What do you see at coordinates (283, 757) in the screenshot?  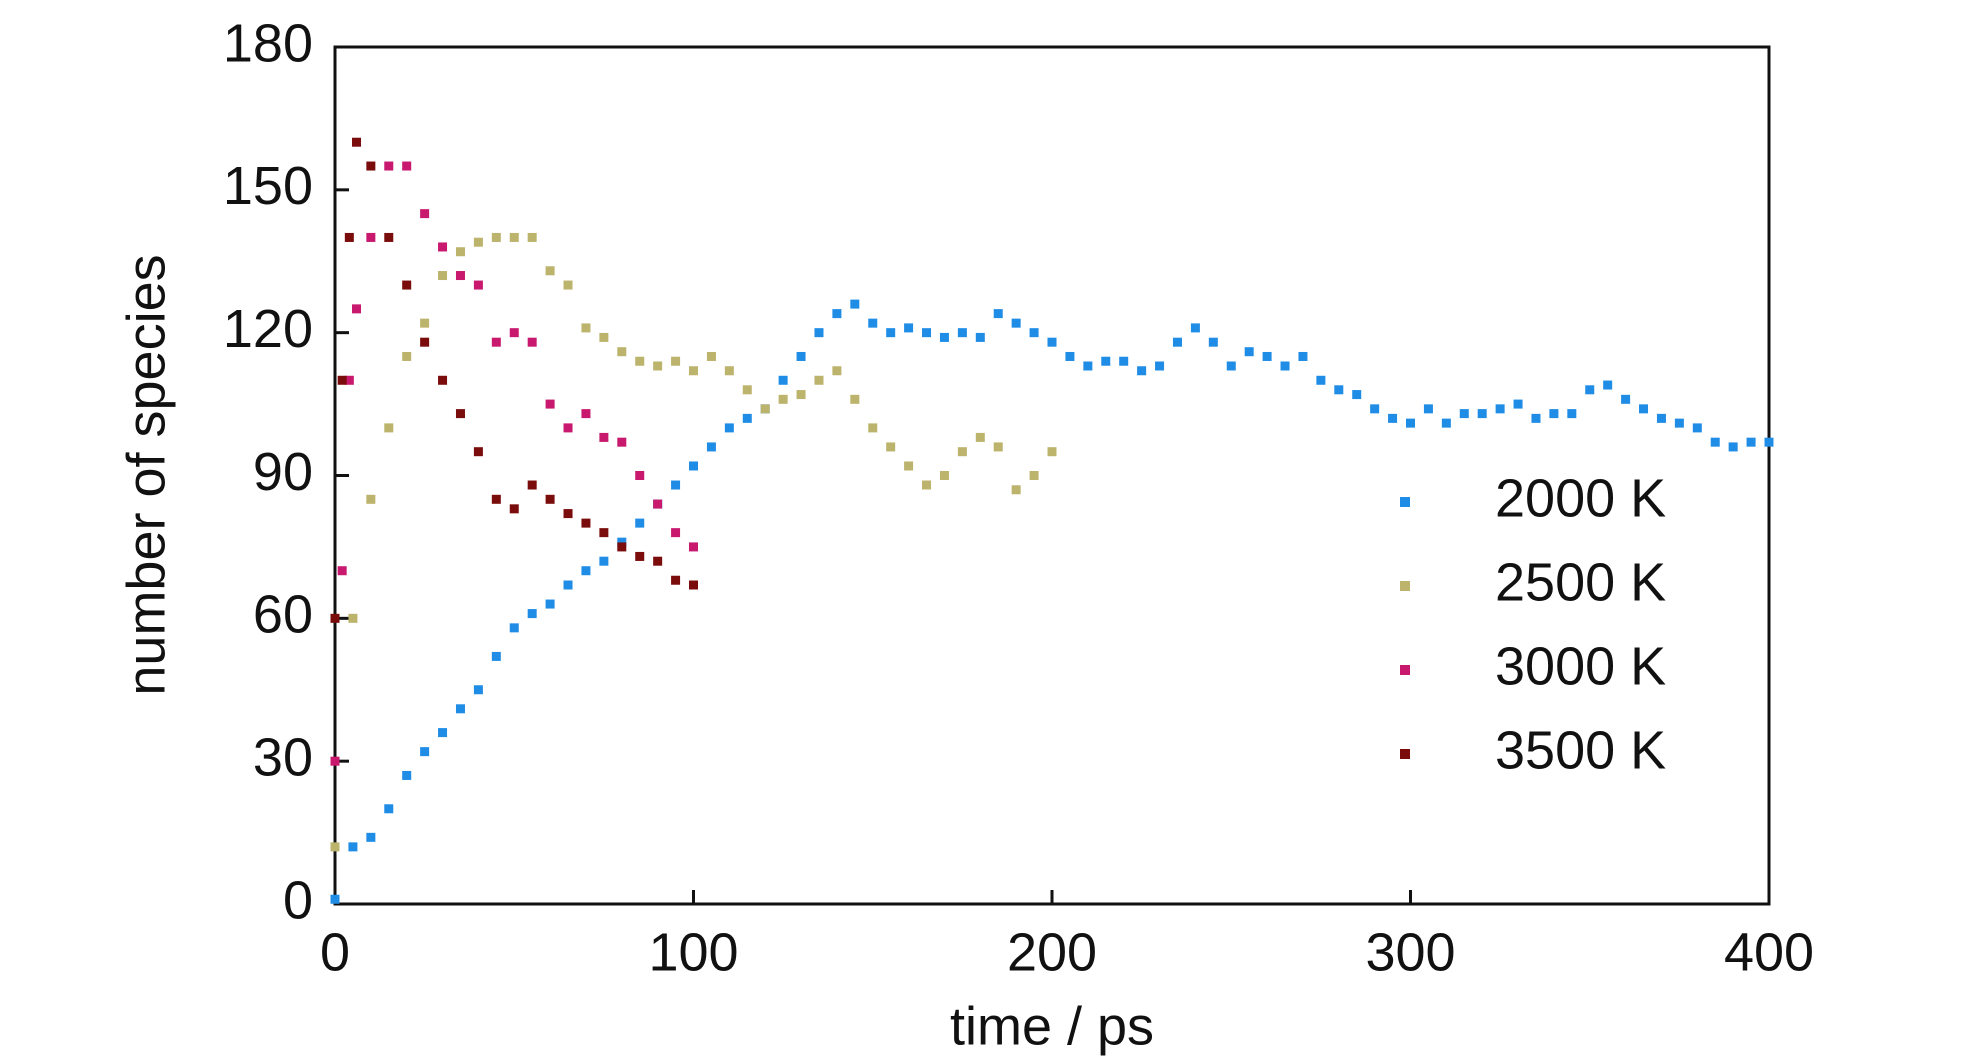 I see `y-tick-label: 30` at bounding box center [283, 757].